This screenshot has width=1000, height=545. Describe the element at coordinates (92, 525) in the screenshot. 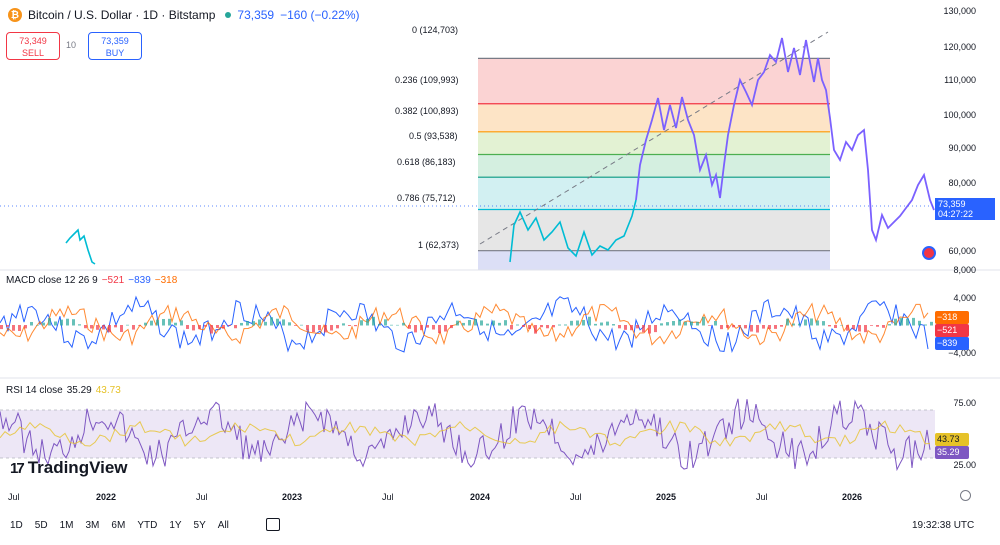

I see `range-3m-button: 3M` at that location.